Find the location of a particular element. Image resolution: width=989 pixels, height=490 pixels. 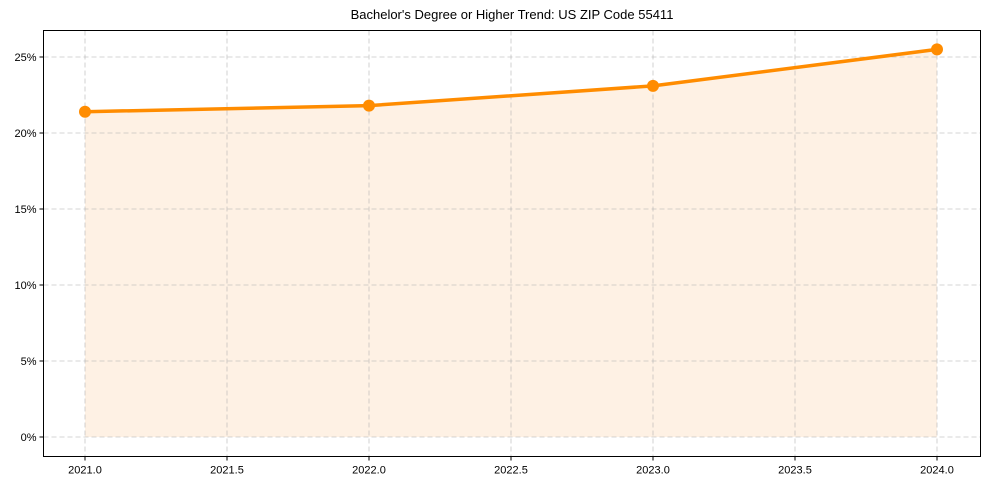

x-tick-label: 2021.0 is located at coordinates (85, 471).